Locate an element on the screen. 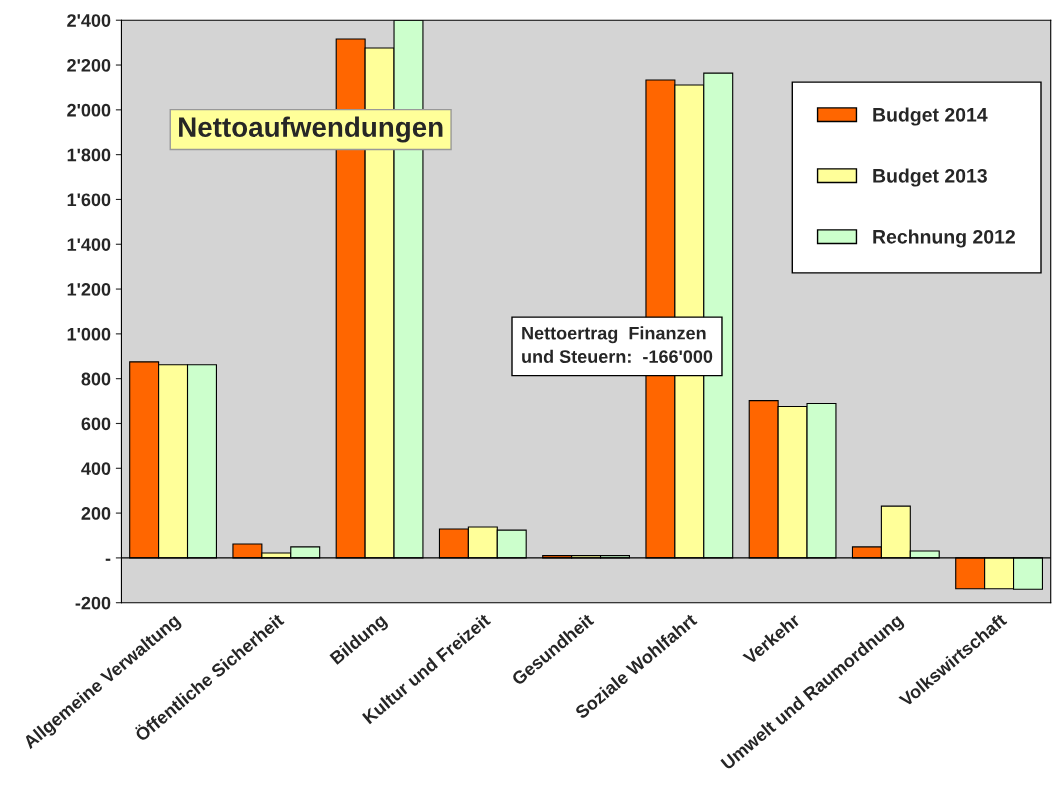  y-tick-label: 2'000 is located at coordinates (89, 110).